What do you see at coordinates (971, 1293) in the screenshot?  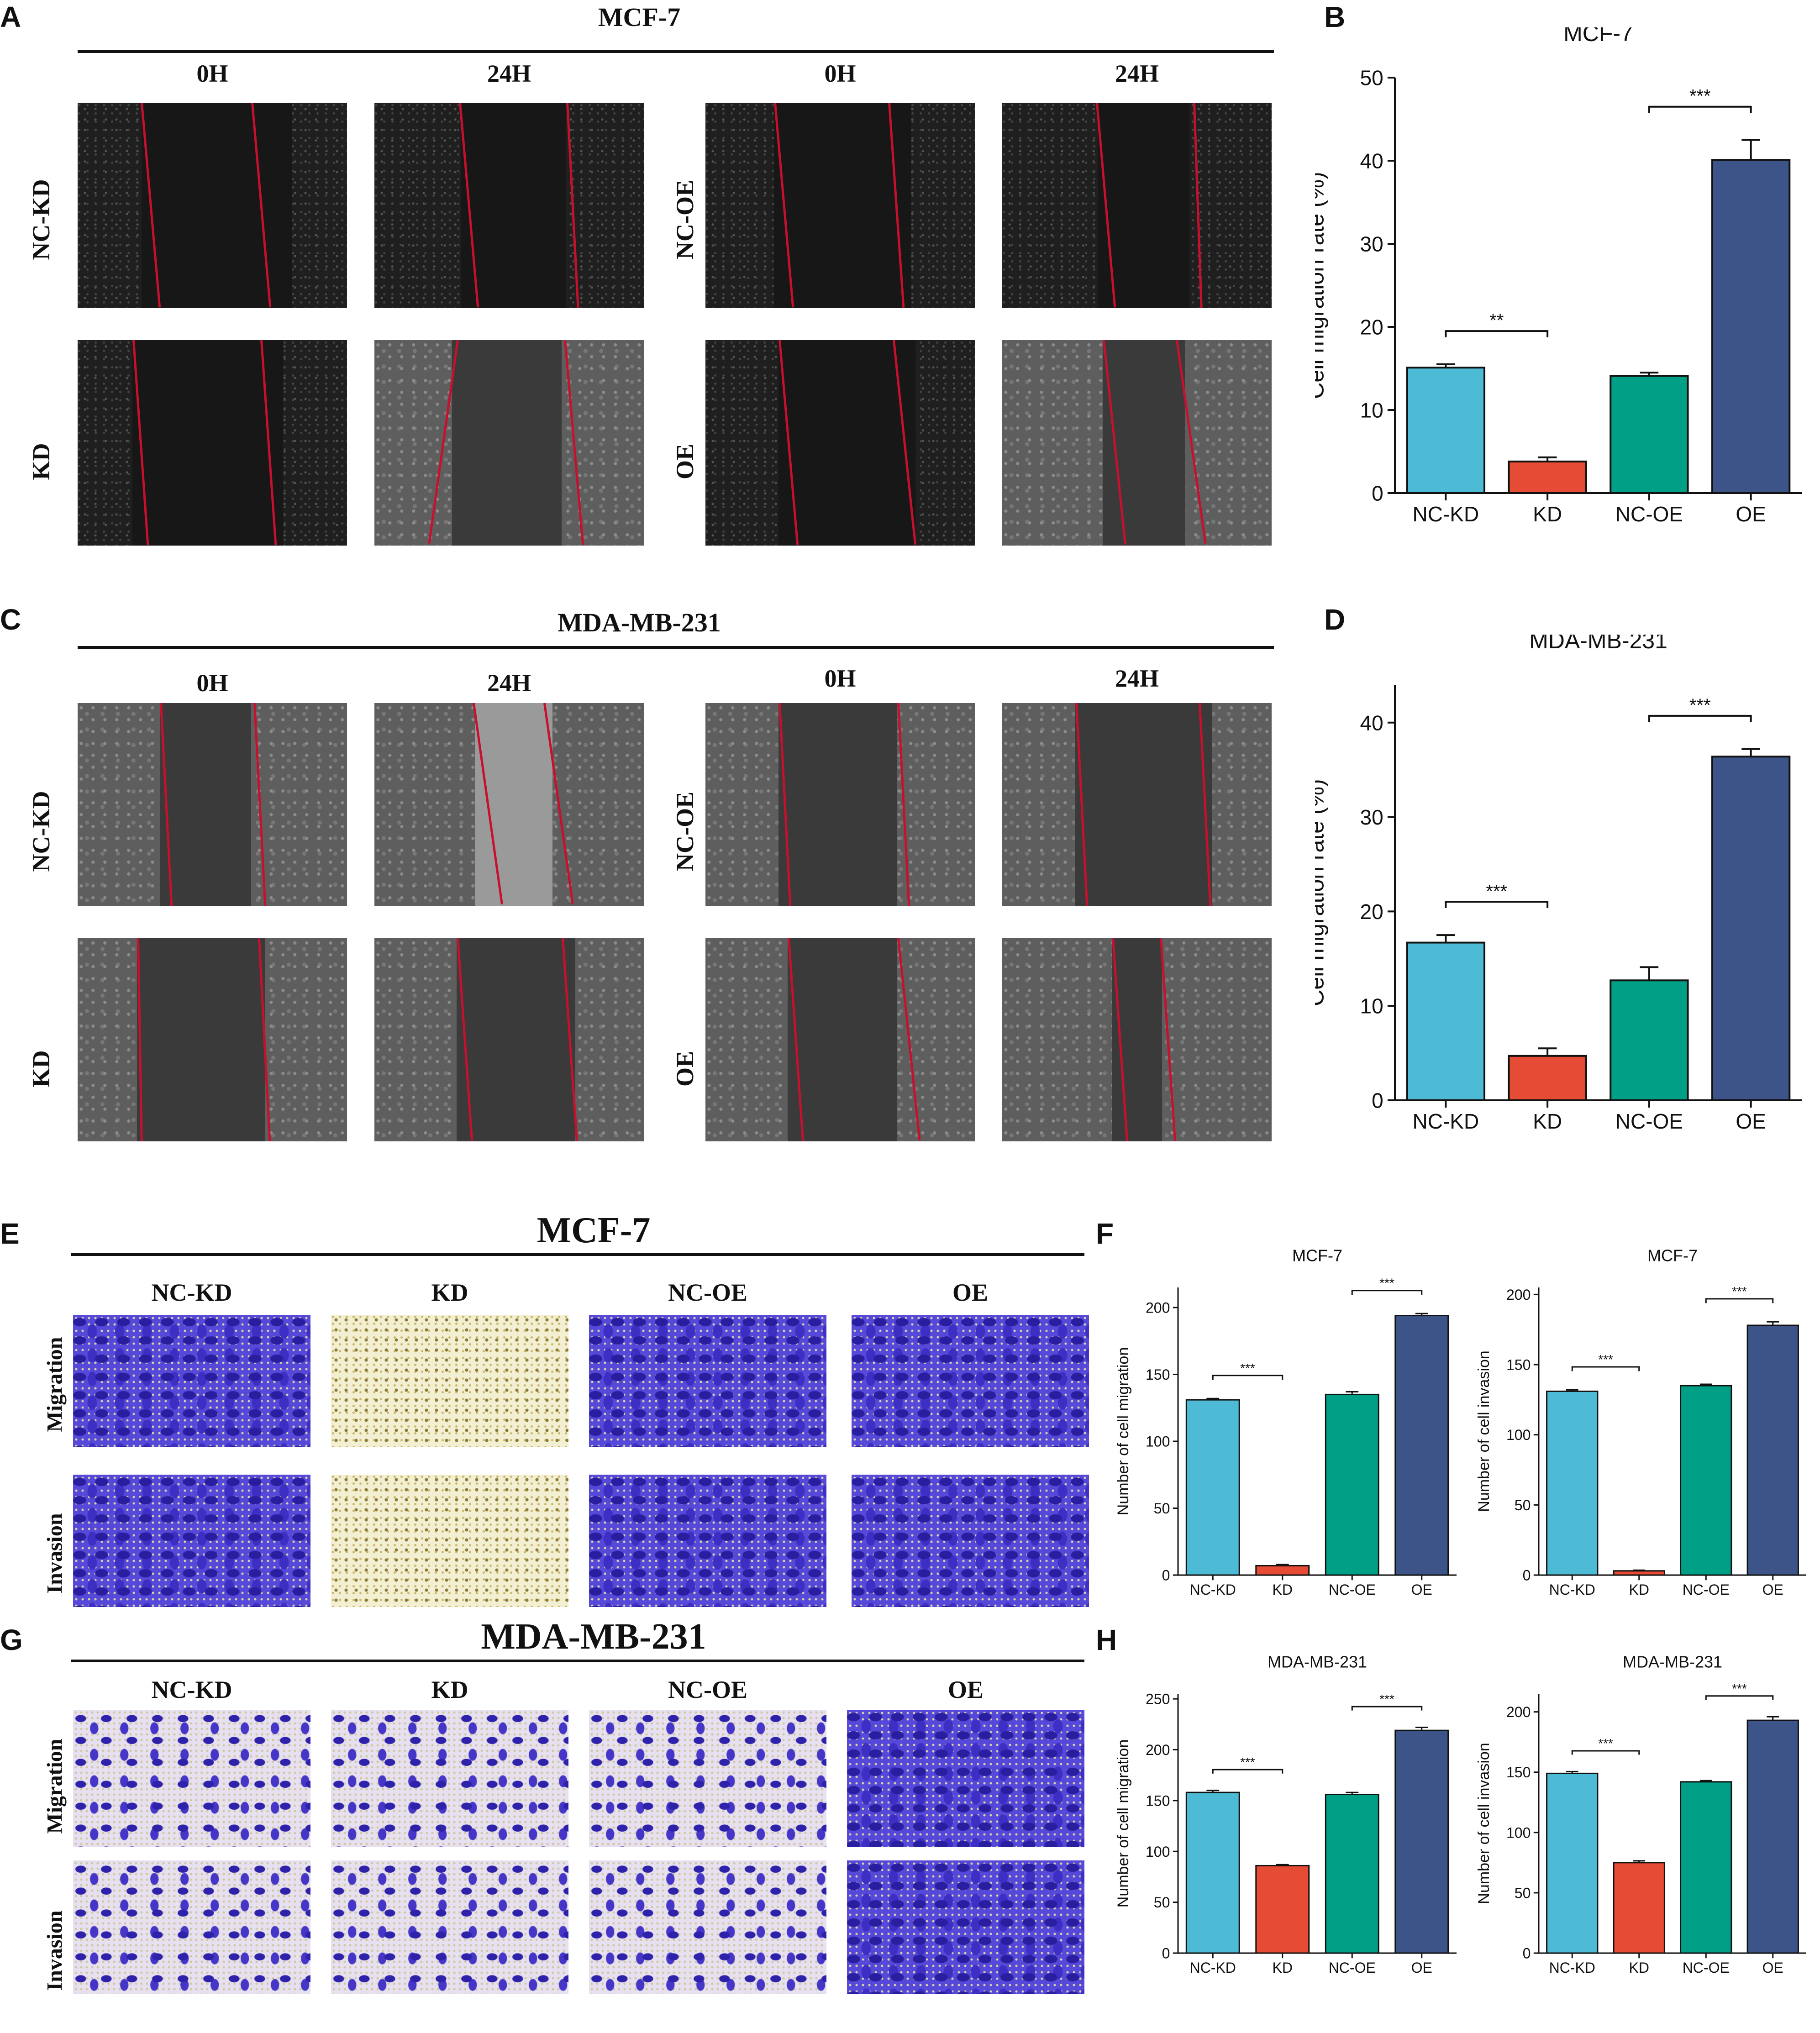 I see `panel-e-col-oe: OE` at bounding box center [971, 1293].